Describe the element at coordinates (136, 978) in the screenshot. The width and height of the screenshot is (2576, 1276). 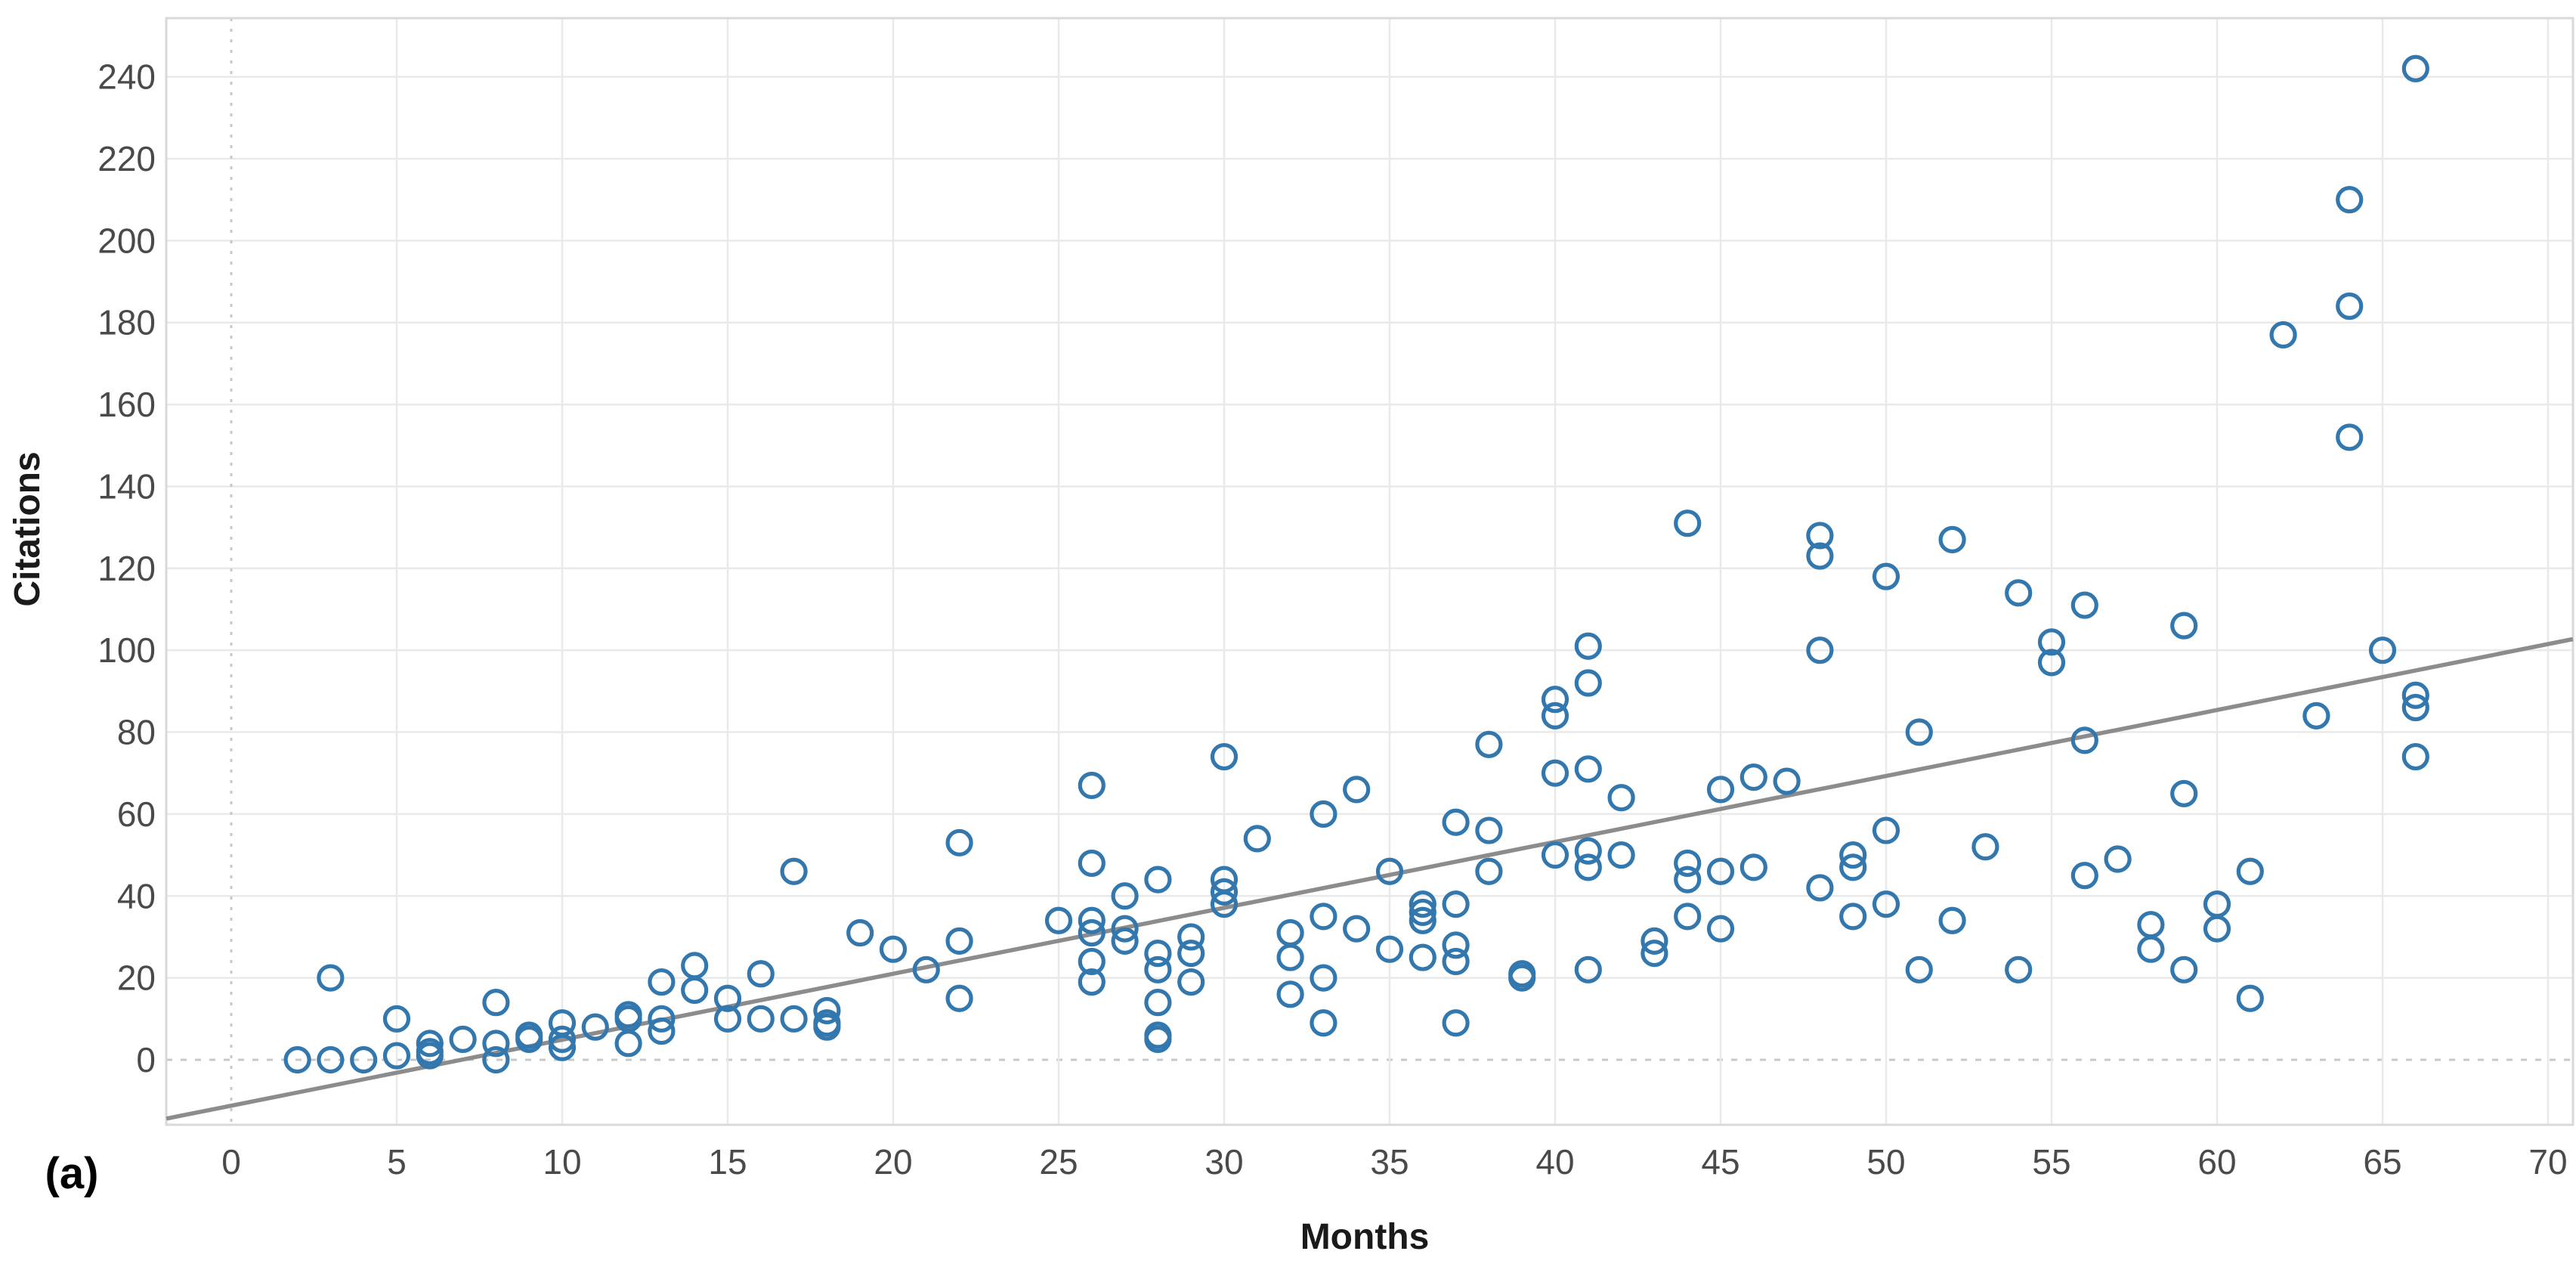
I see `y-tick-label: 20` at that location.